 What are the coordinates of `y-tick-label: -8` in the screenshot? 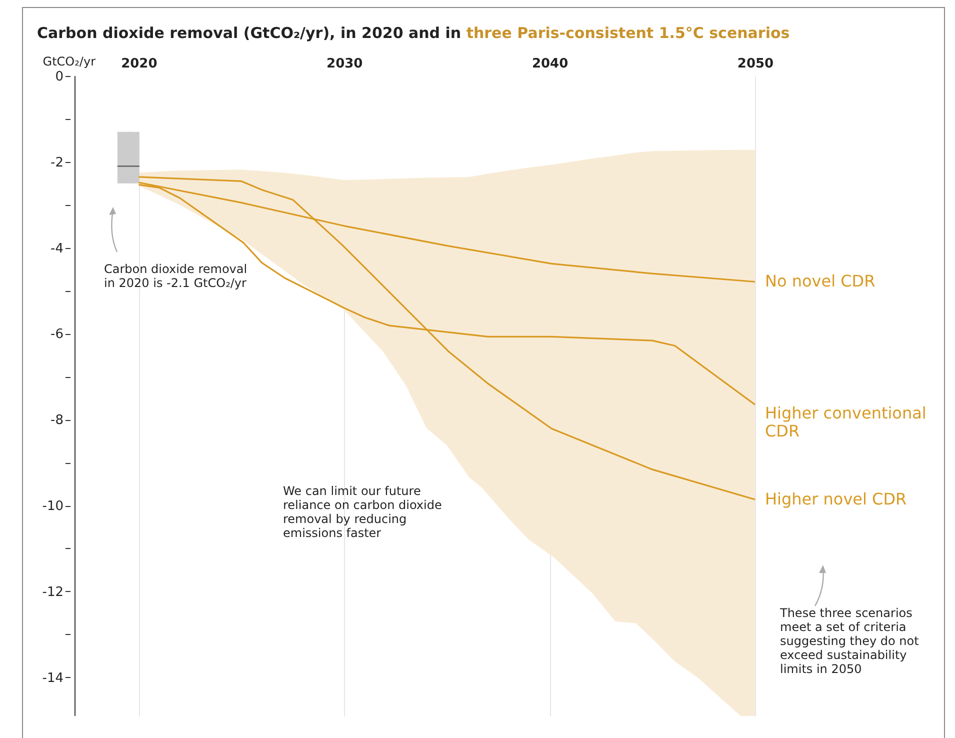 It's located at (57, 420).